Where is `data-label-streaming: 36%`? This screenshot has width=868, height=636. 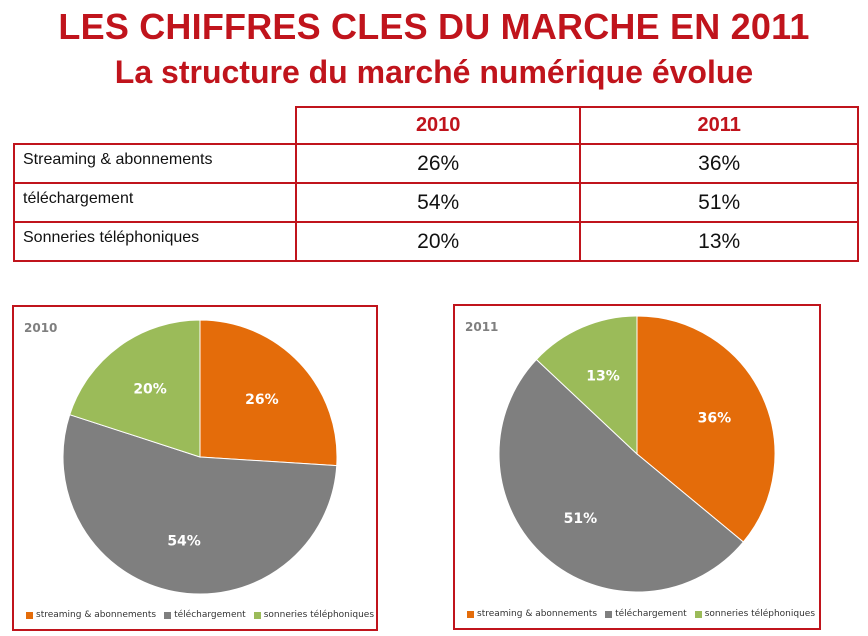 data-label-streaming: 36% is located at coordinates (715, 419).